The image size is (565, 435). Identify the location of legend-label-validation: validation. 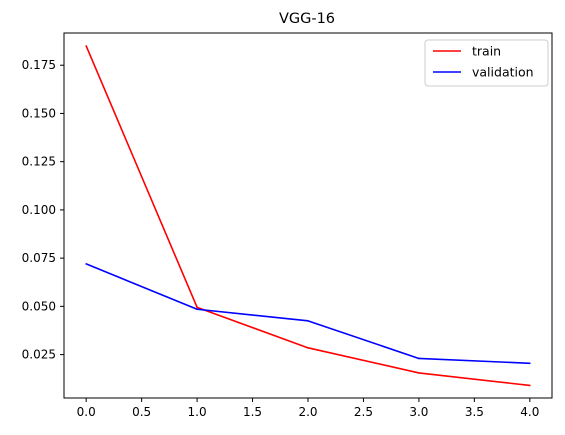
(503, 72).